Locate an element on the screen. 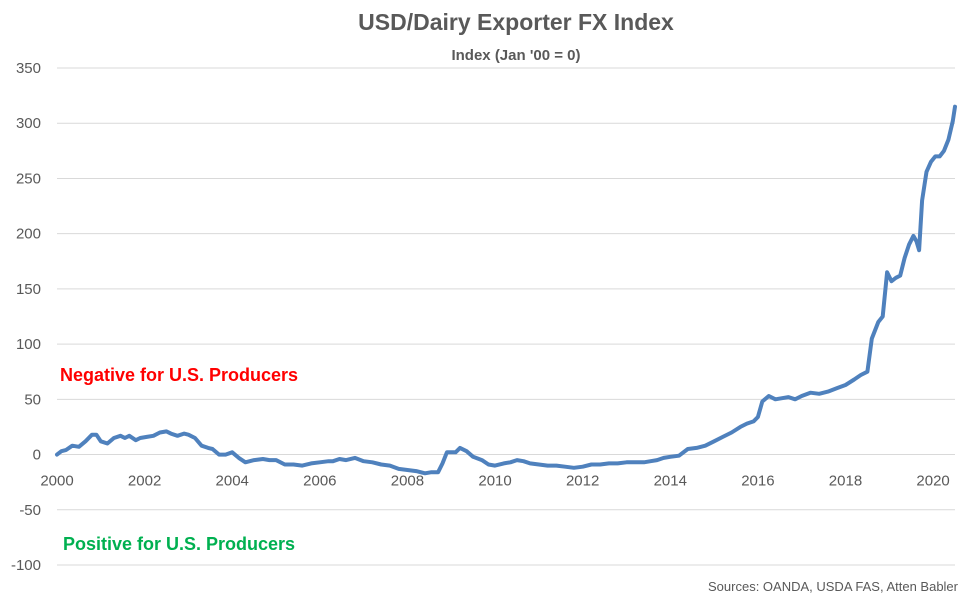 This screenshot has width=976, height=601. y-tick-label: -50 is located at coordinates (30, 510).